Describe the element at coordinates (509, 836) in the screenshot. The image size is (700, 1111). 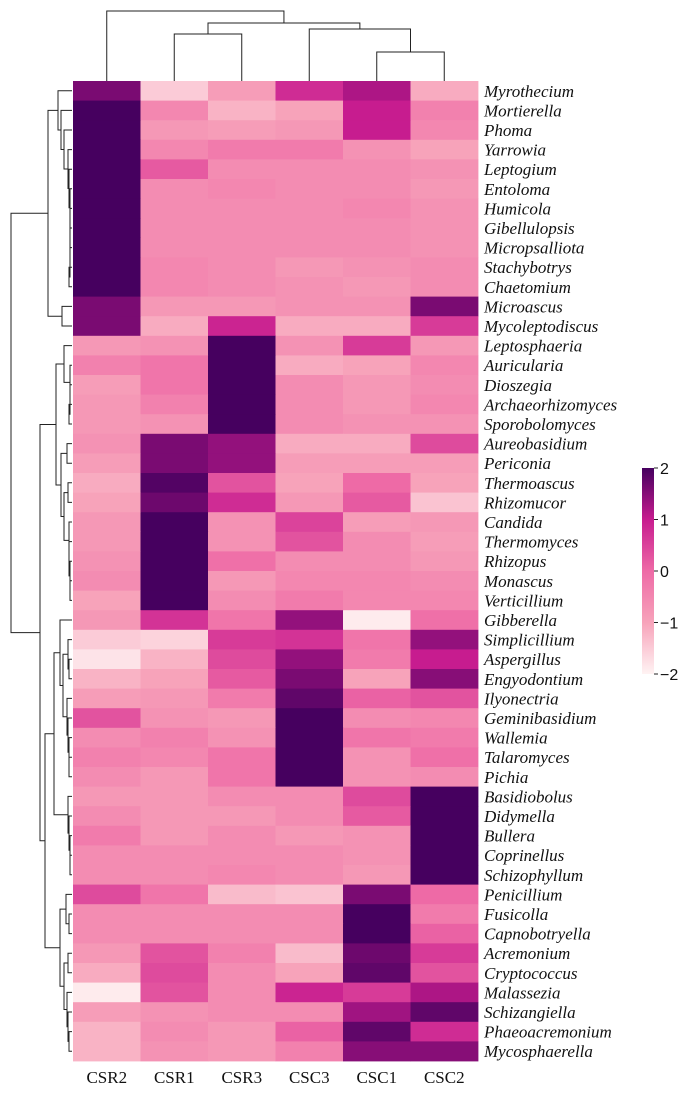
I see `row-label: Bullera` at that location.